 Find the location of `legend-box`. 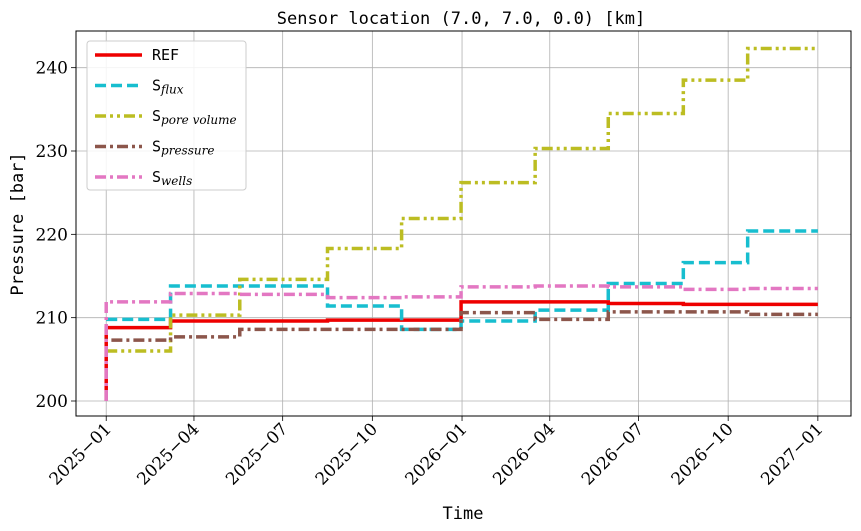

legend-box is located at coordinates (166, 115).